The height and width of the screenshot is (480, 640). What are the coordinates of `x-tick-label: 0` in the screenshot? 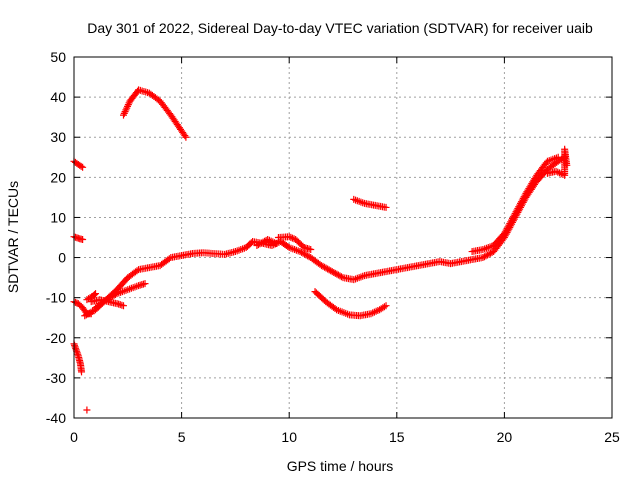 It's located at (74, 437).